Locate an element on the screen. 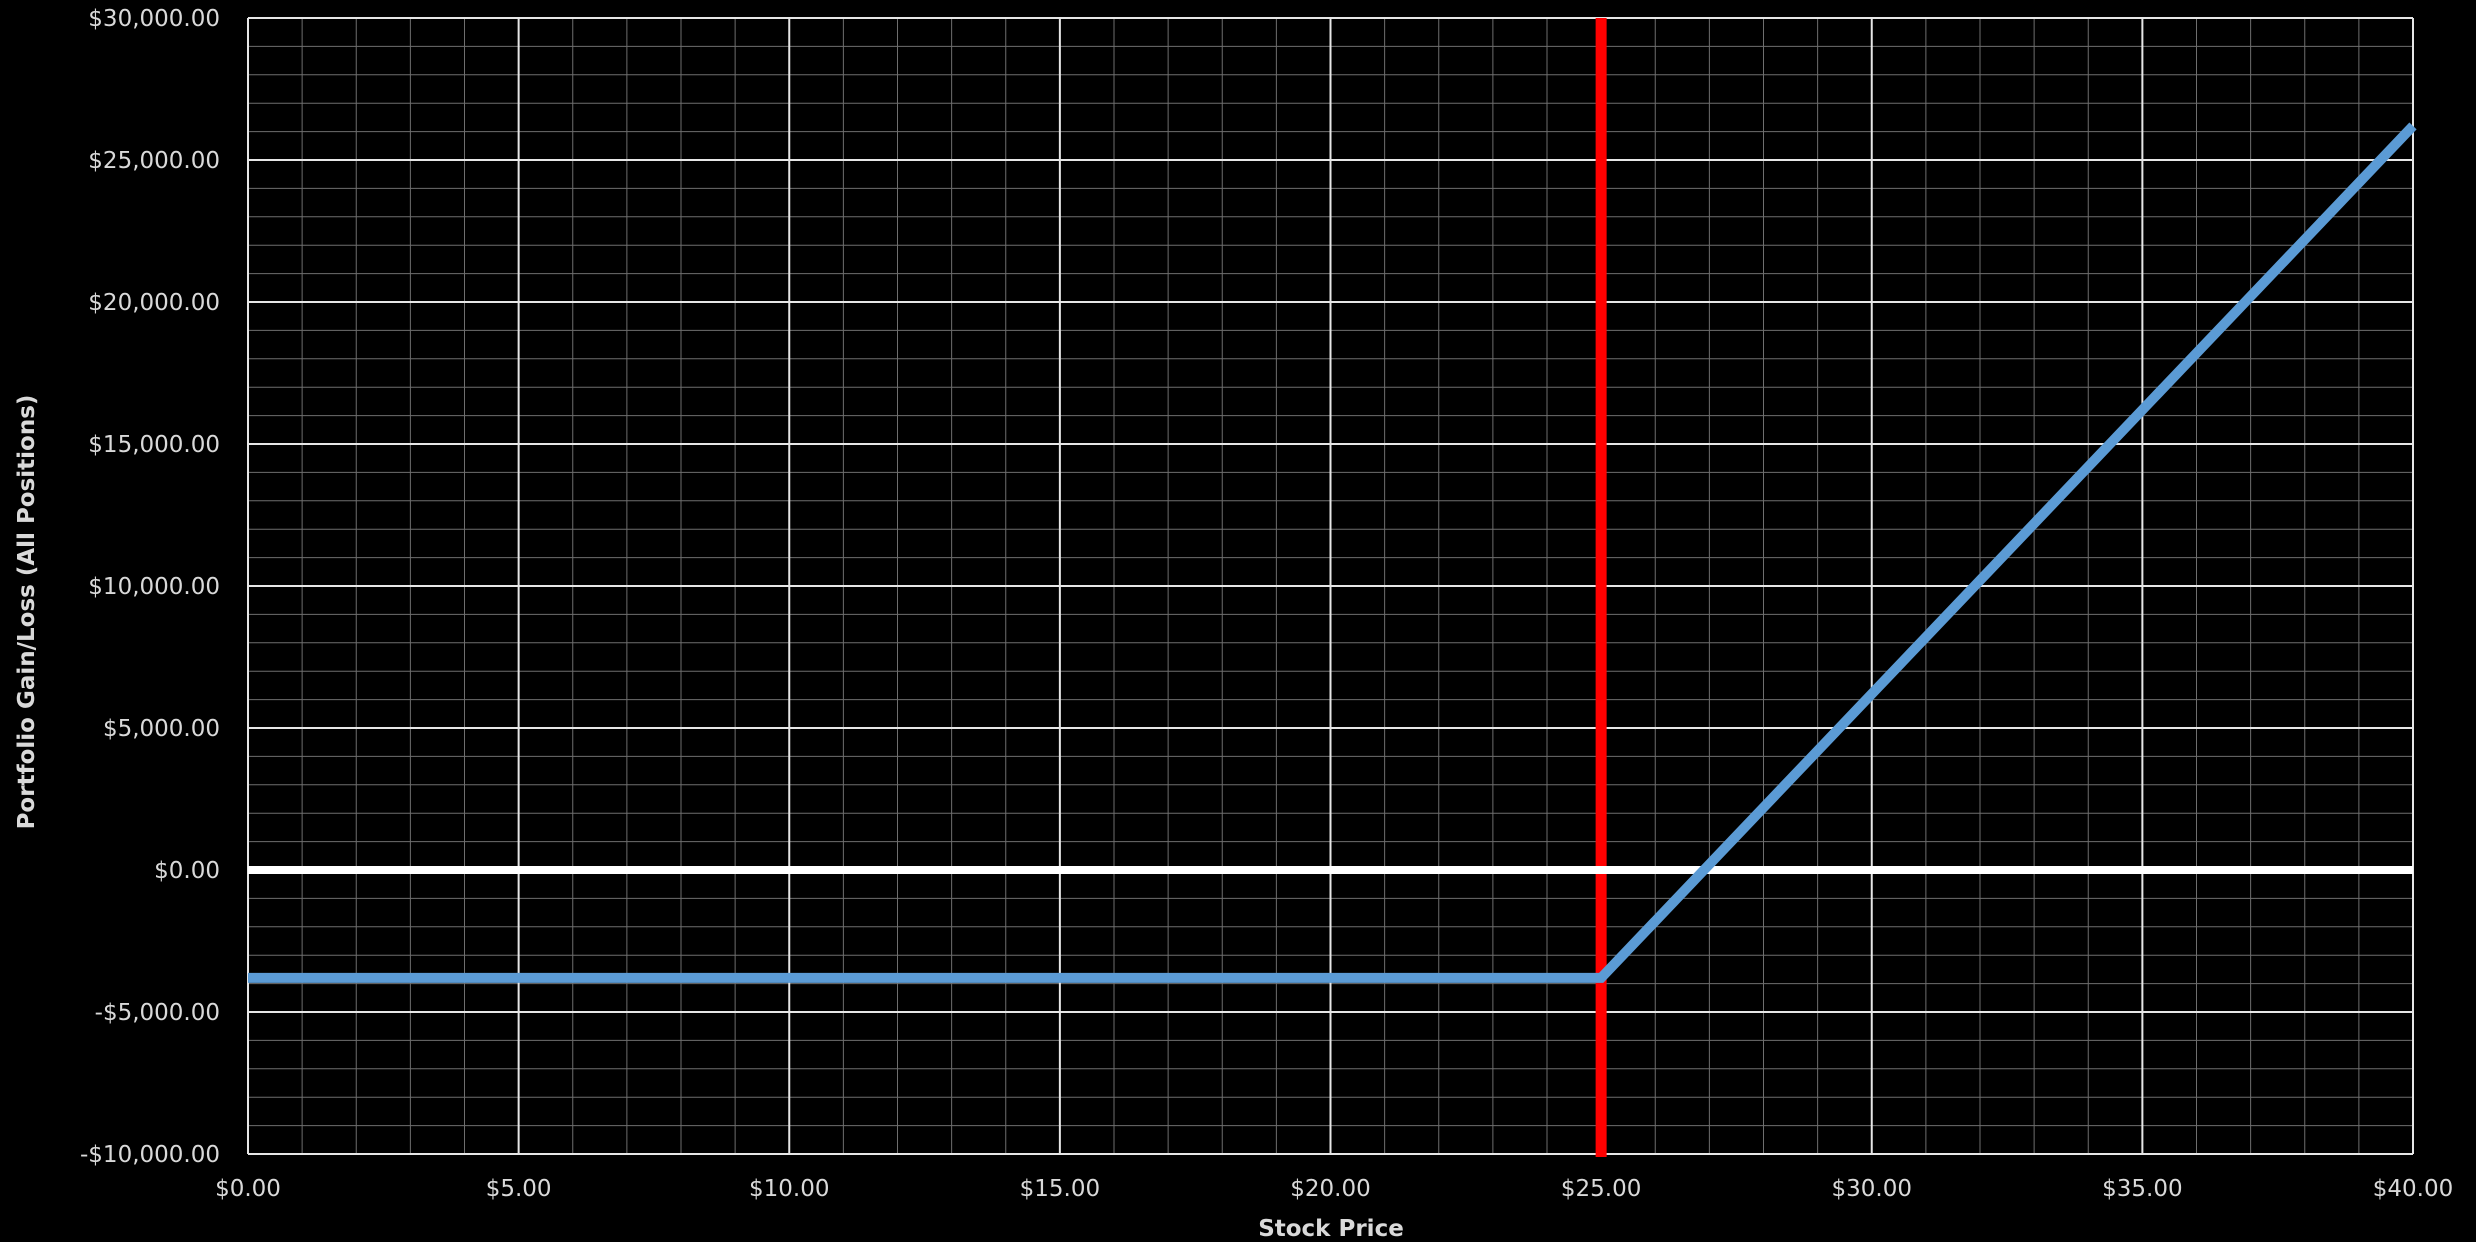  x-tick-label: $35.00 is located at coordinates (2142, 1189).